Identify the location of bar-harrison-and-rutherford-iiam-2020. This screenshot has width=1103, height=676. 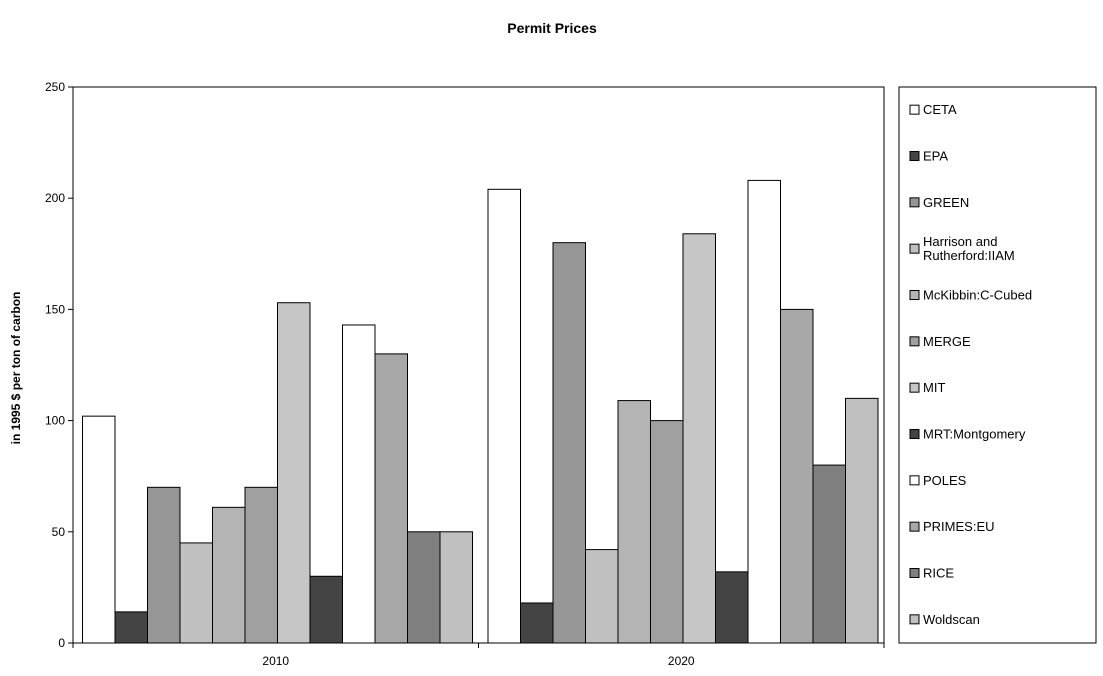
(602, 596).